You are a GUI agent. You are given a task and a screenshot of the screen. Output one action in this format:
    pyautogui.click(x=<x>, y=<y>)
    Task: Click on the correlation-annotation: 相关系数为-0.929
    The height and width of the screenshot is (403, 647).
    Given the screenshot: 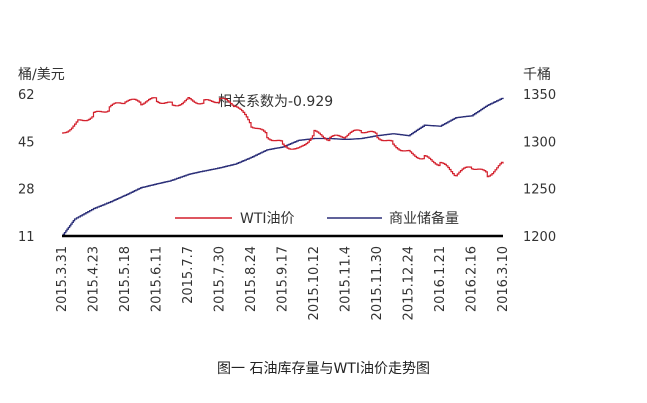 What is the action you would take?
    pyautogui.click(x=275, y=102)
    